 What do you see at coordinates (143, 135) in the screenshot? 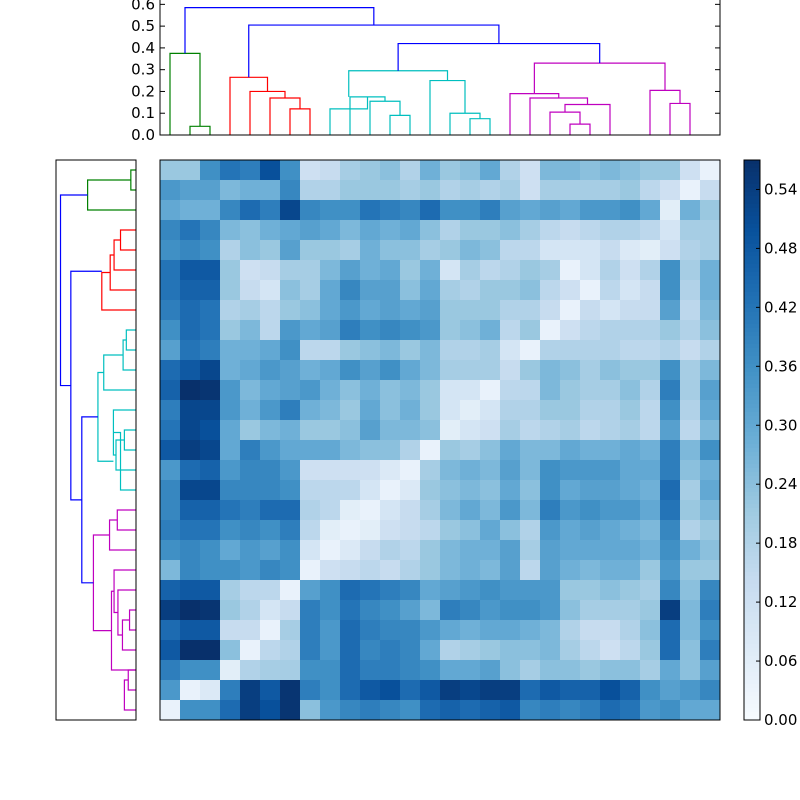
I see `y-tick-label: 0.0` at bounding box center [143, 135].